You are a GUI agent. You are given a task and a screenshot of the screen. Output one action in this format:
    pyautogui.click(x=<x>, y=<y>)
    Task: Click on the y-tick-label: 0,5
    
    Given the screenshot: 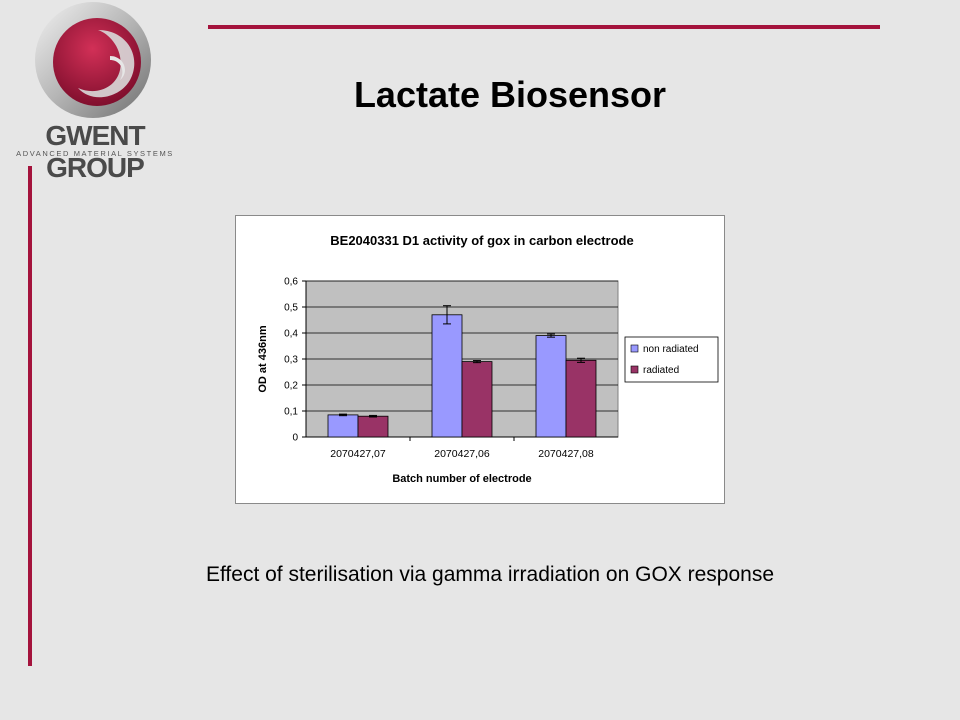 What is the action you would take?
    pyautogui.click(x=291, y=308)
    